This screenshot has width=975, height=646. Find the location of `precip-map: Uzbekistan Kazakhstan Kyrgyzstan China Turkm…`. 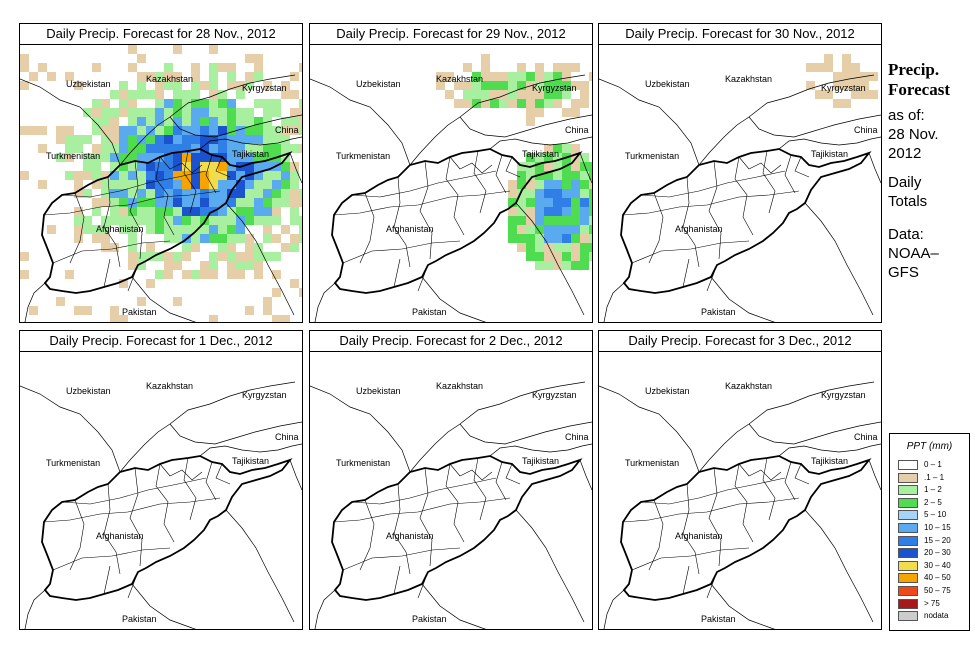

precip-map: Uzbekistan Kazakhstan Kyrgyzstan China Turkm… is located at coordinates (161, 490).